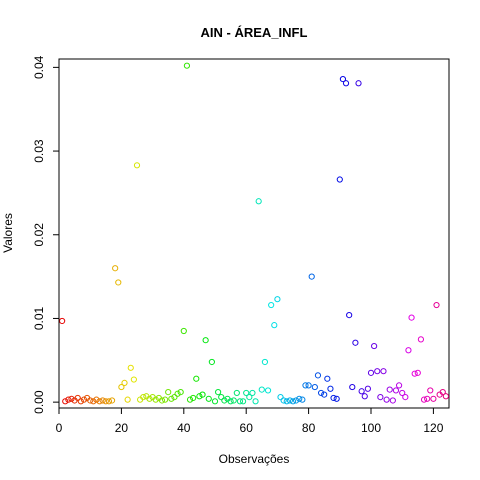  Describe the element at coordinates (254, 459) in the screenshot. I see `x-axis-label: Observações` at that location.